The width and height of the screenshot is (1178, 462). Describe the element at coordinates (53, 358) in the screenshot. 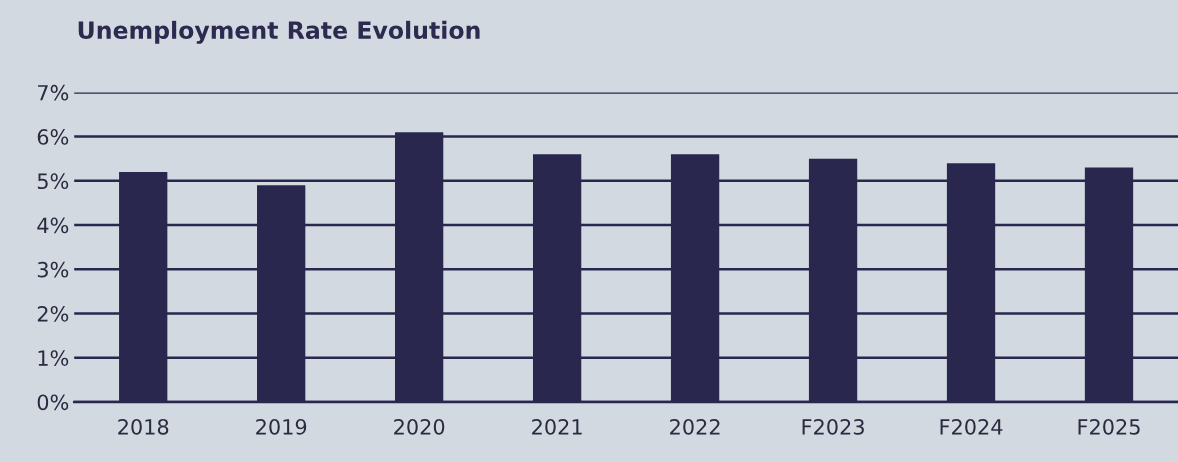

I see `y-tick-label: 1%` at that location.